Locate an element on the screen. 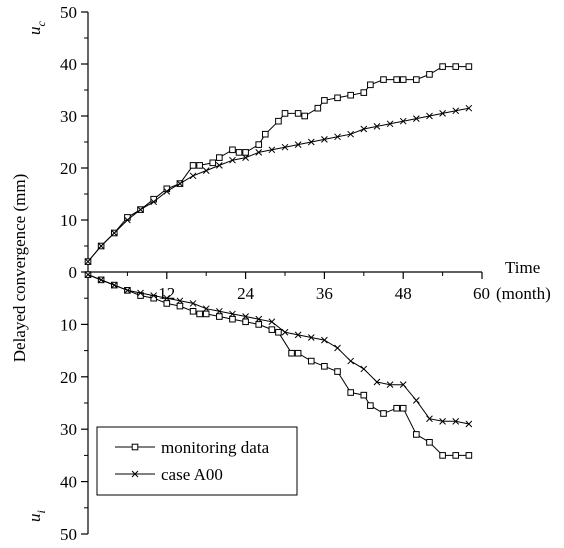  y-tick-label: 40 is located at coordinates (68, 64).